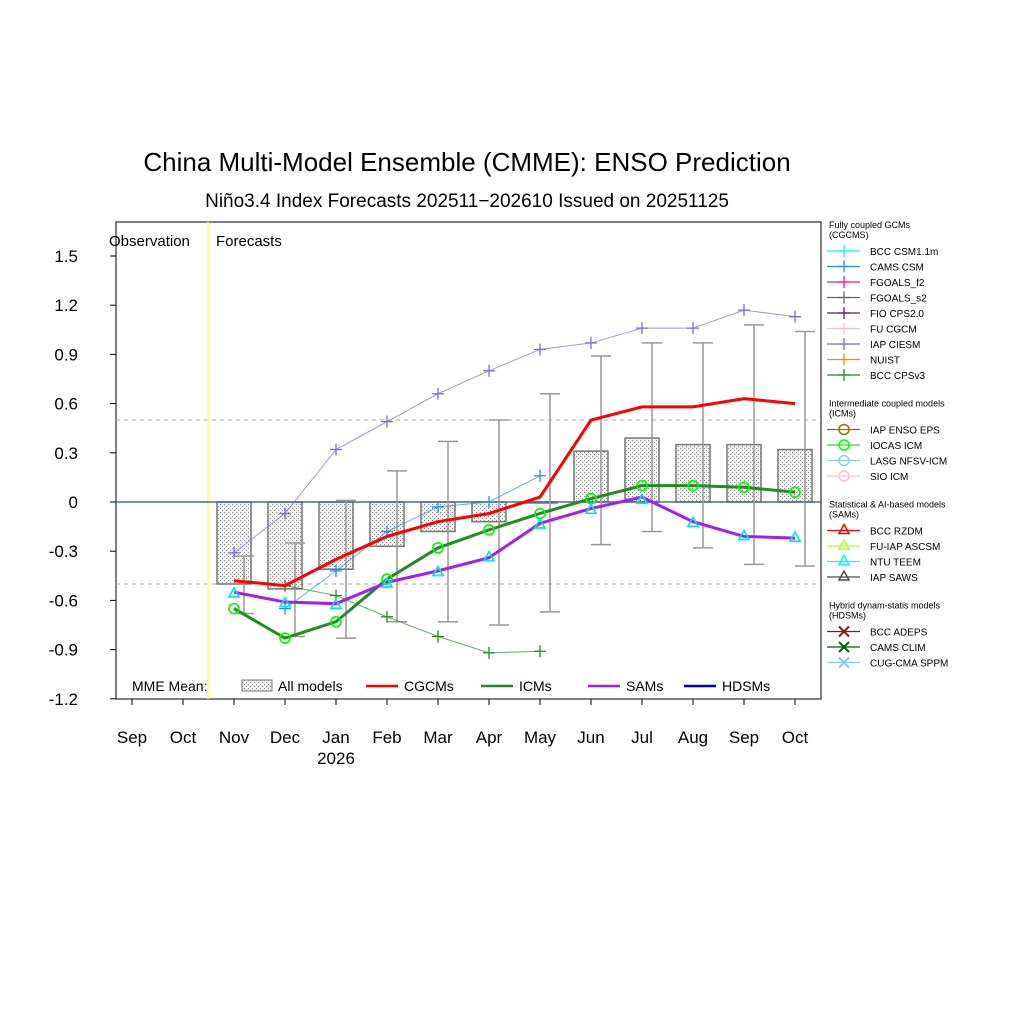 The height and width of the screenshot is (1029, 1024). Describe the element at coordinates (249, 241) in the screenshot. I see `forecast-label: Forecasts` at that location.